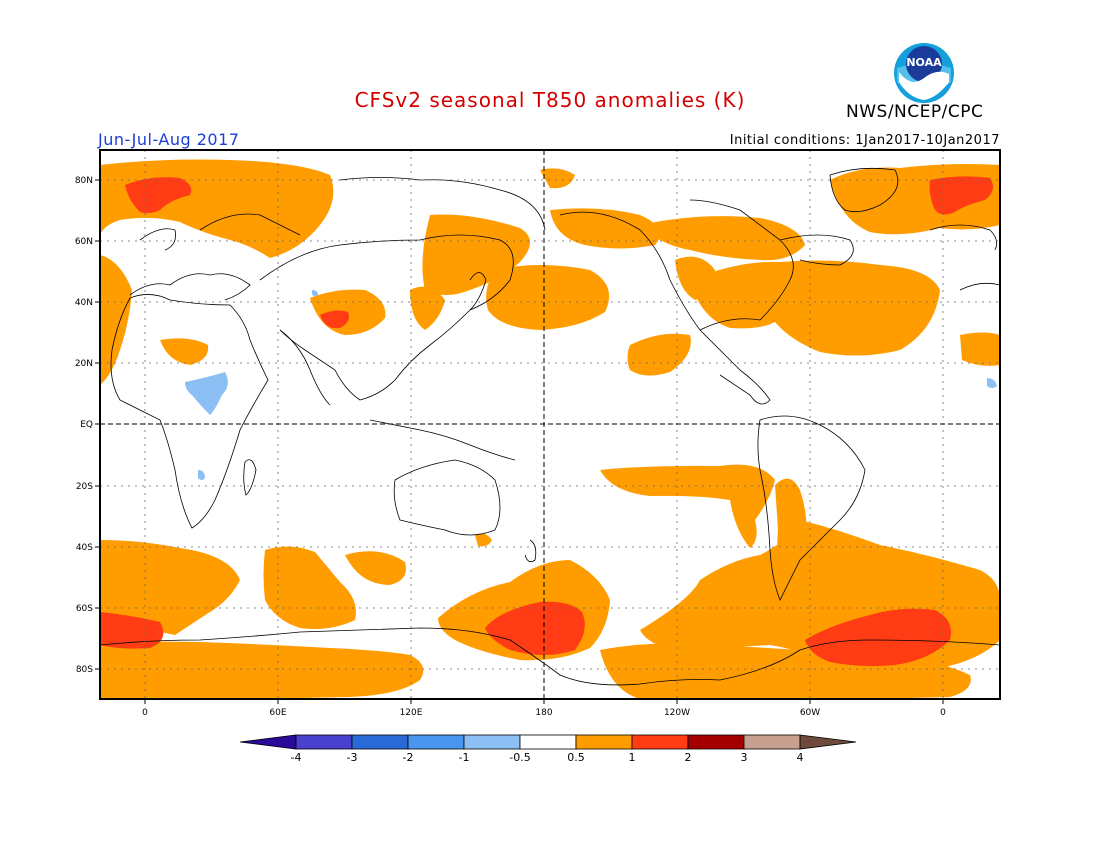 The width and height of the screenshot is (1100, 850). Describe the element at coordinates (915, 112) in the screenshot. I see `agency-label: NWS/NCEP/CPC` at that location.